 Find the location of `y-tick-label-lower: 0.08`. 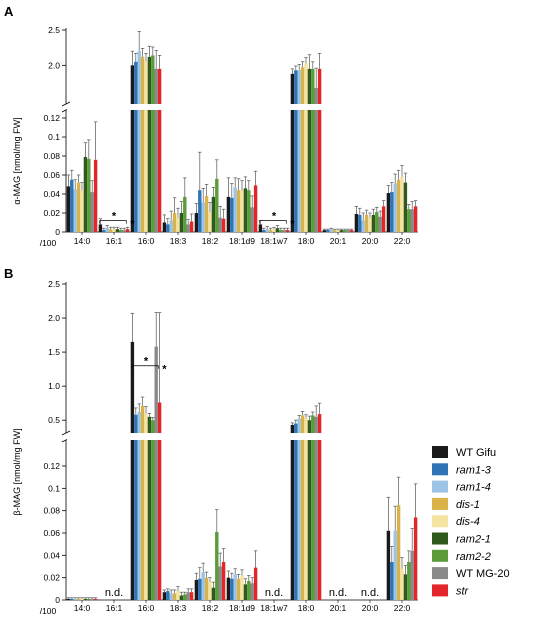

y-tick-label-lower: 0.08 is located at coordinates (51, 156).